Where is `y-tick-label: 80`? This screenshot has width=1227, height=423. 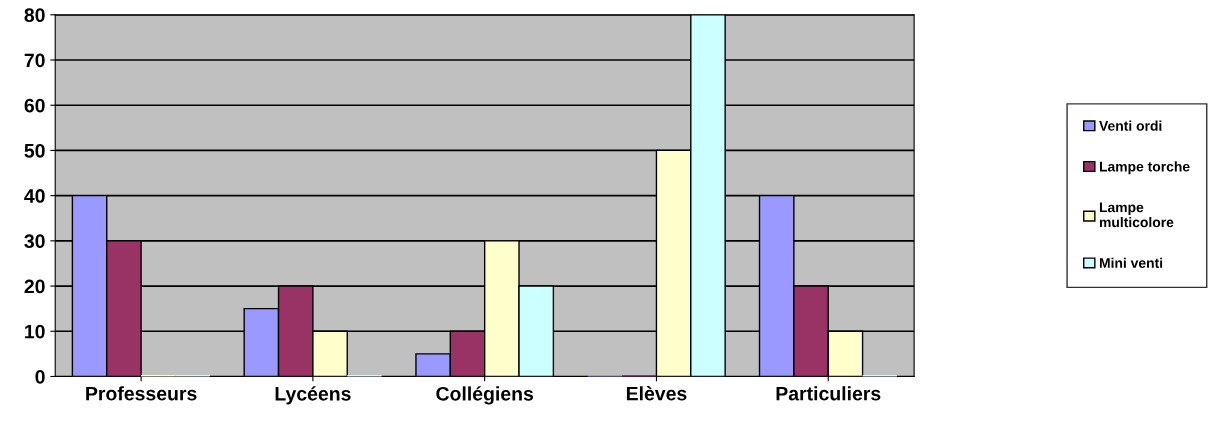 y-tick-label: 80 is located at coordinates (34, 15).